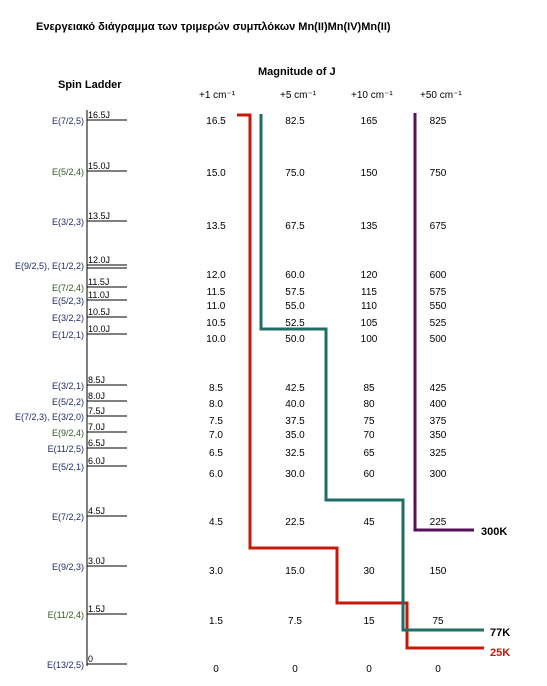  I want to click on level-energy-label: 7.0J, so click(96, 427).